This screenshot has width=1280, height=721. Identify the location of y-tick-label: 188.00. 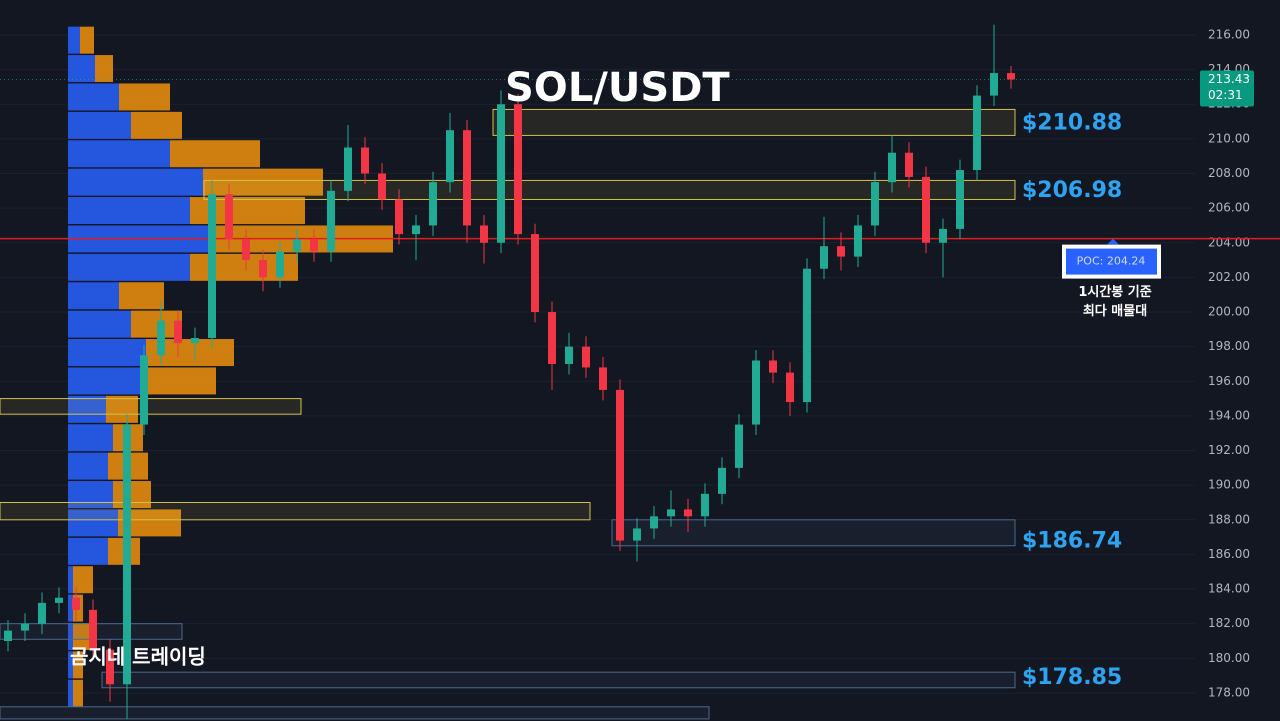
(1229, 519).